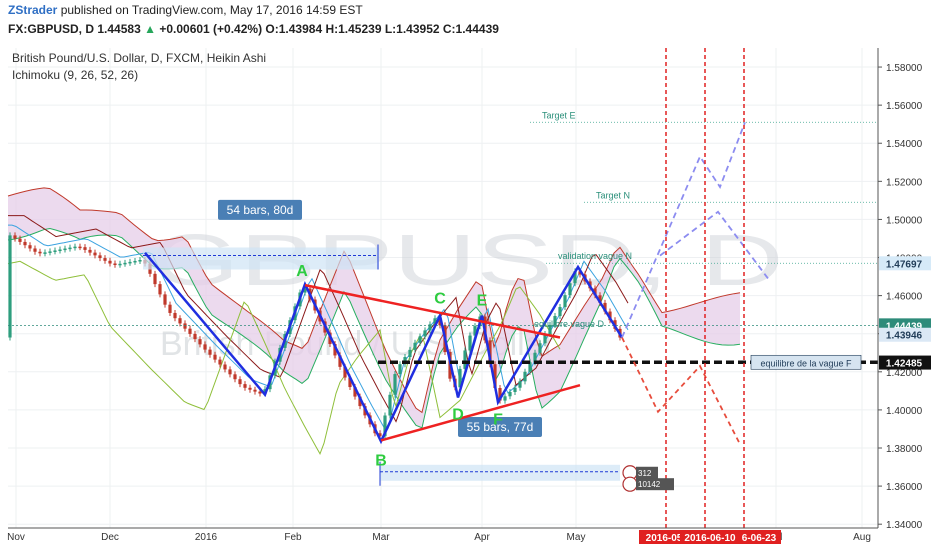 The height and width of the screenshot is (550, 932). What do you see at coordinates (664, 538) in the screenshot?
I see `date-marker-label: 2016-05` at bounding box center [664, 538].